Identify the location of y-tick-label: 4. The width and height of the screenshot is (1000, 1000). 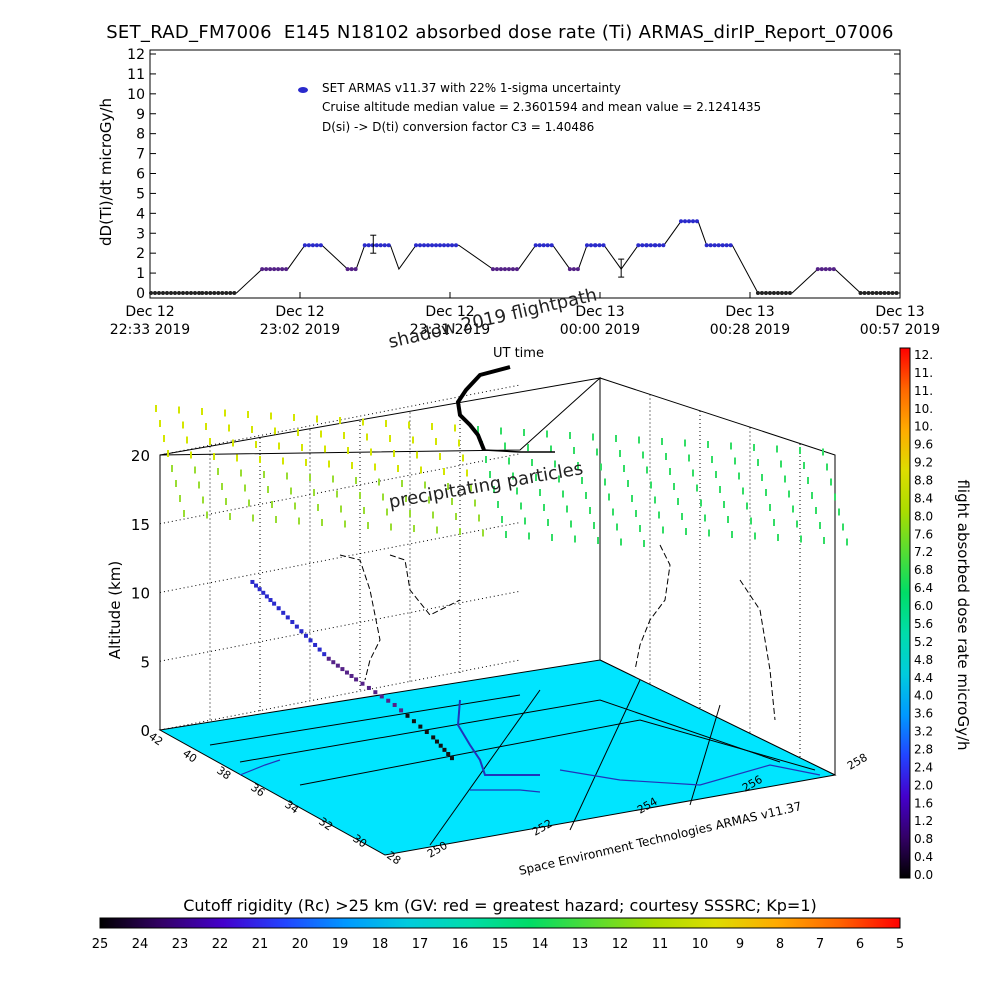
(140, 214).